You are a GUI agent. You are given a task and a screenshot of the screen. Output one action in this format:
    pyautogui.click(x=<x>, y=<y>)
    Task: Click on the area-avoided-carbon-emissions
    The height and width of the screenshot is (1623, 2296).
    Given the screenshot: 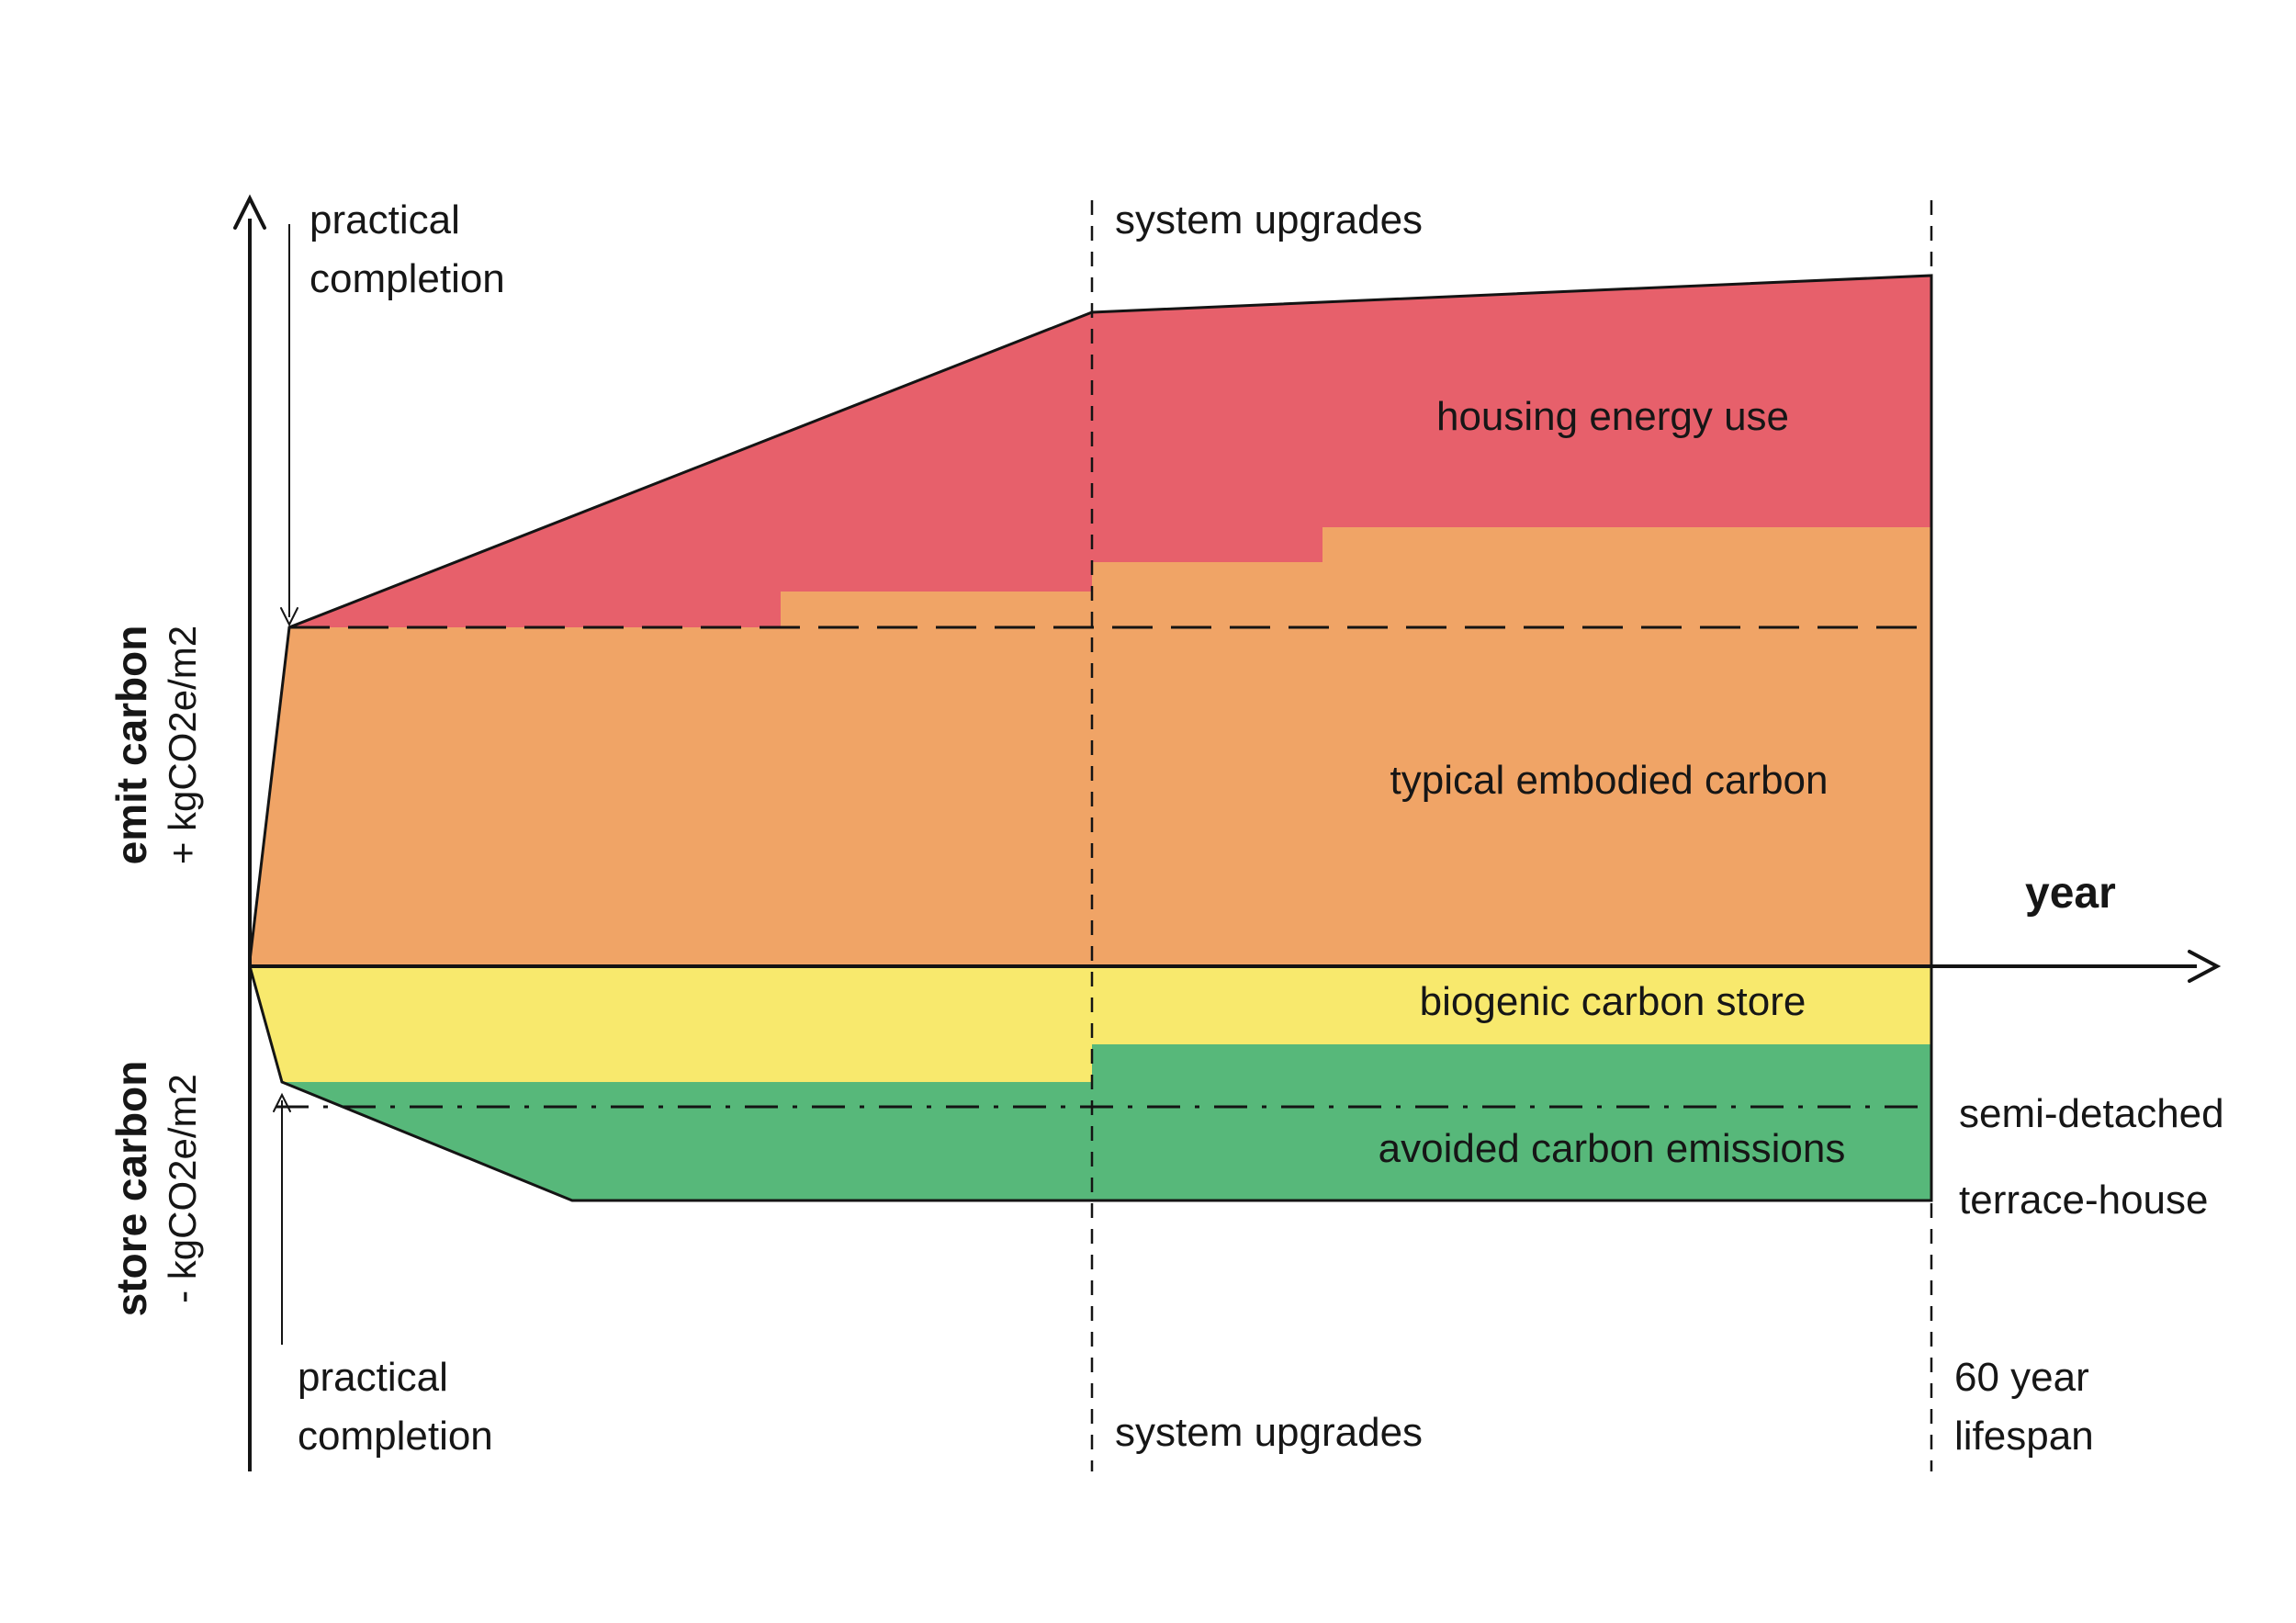 What is the action you would take?
    pyautogui.click(x=1106, y=1122)
    